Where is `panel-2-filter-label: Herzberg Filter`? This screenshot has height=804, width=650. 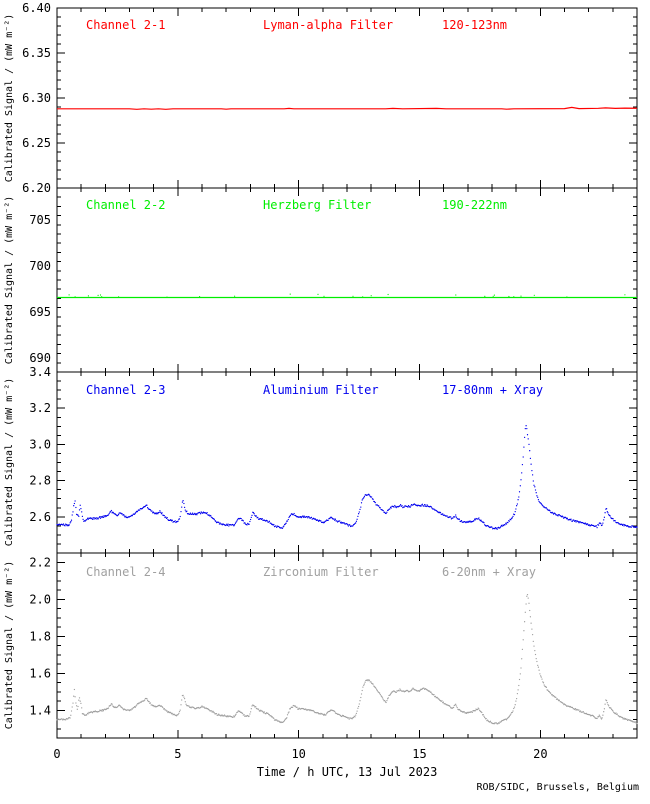
panel-2-filter-label: Herzberg Filter is located at coordinates (317, 205).